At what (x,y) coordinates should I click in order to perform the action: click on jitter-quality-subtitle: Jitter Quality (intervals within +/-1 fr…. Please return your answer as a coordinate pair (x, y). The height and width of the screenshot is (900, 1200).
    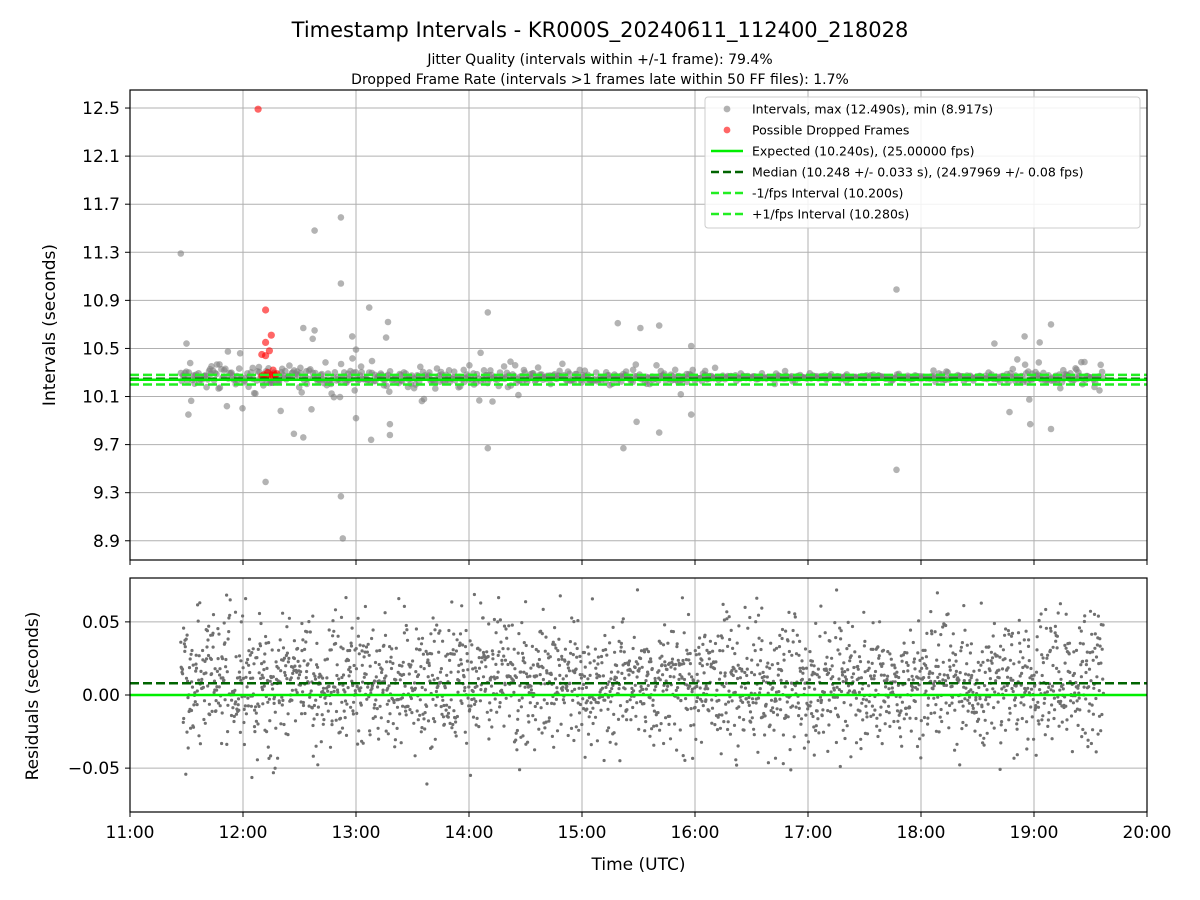
    Looking at the image, I should click on (599, 60).